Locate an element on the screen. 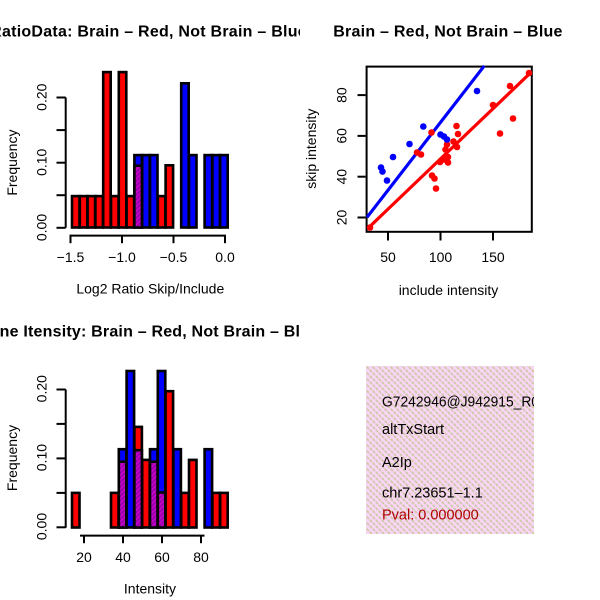 This screenshot has width=600, height=600. svg-text: Brain – Red, Not Brain – Blue is located at coordinates (448, 32).